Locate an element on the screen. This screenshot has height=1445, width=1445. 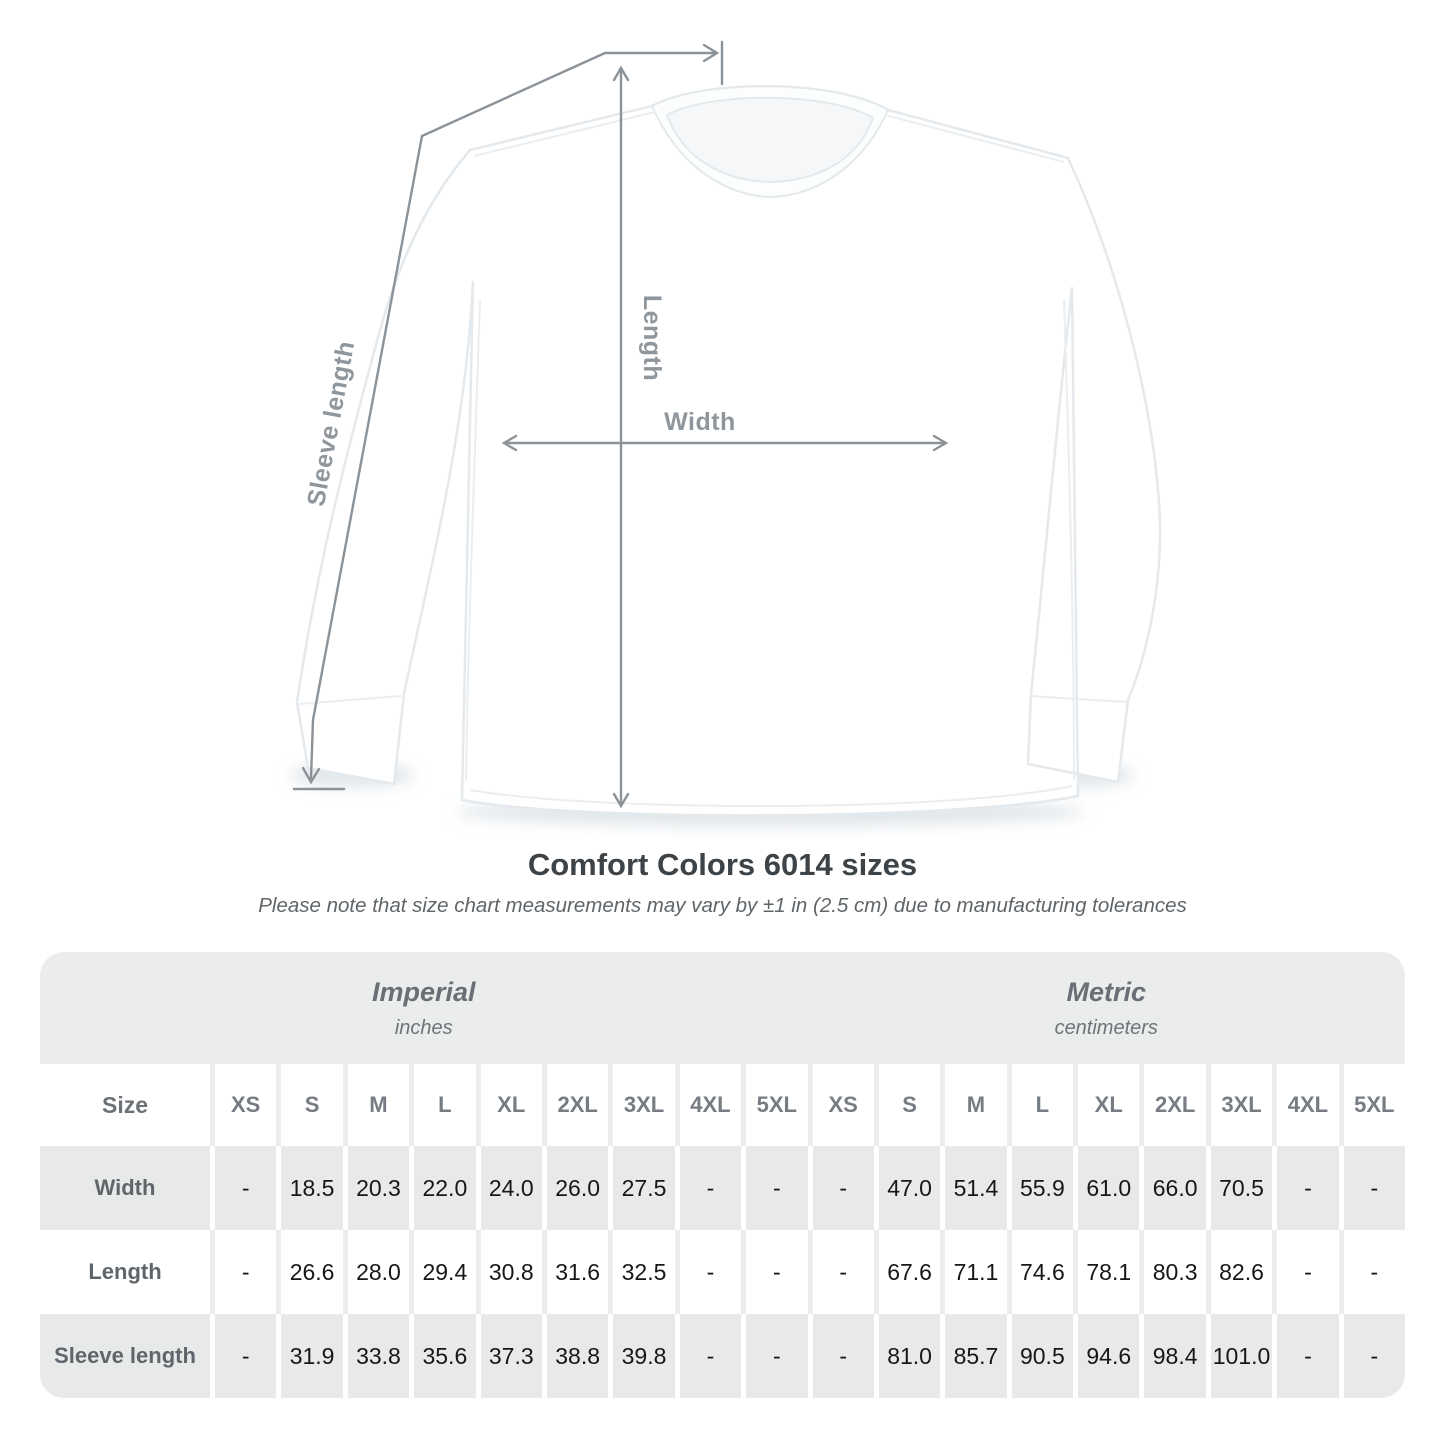
row-label: Sleeve length is located at coordinates (125, 1356).